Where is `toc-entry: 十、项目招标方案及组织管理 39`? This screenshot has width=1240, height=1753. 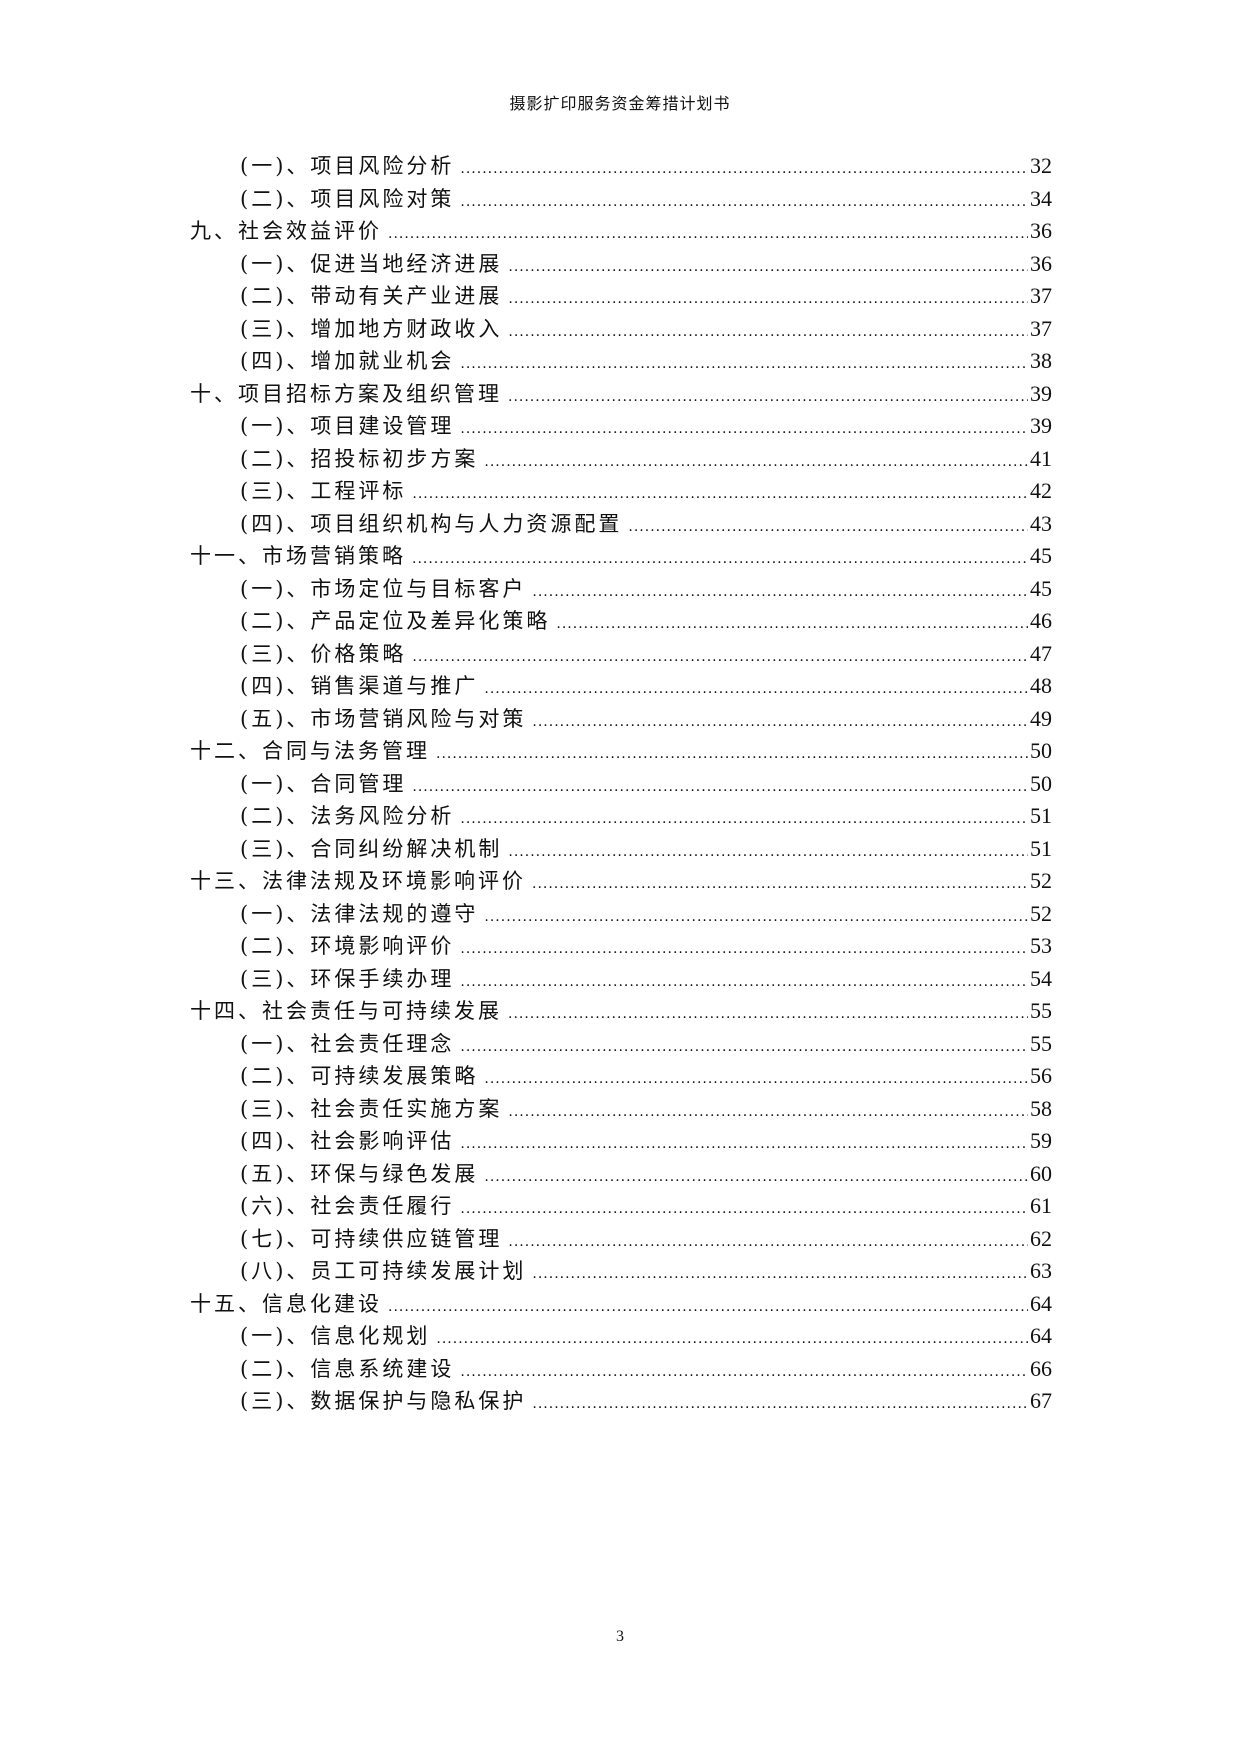
toc-entry: 十、项目招标方案及组织管理 39 is located at coordinates (621, 394).